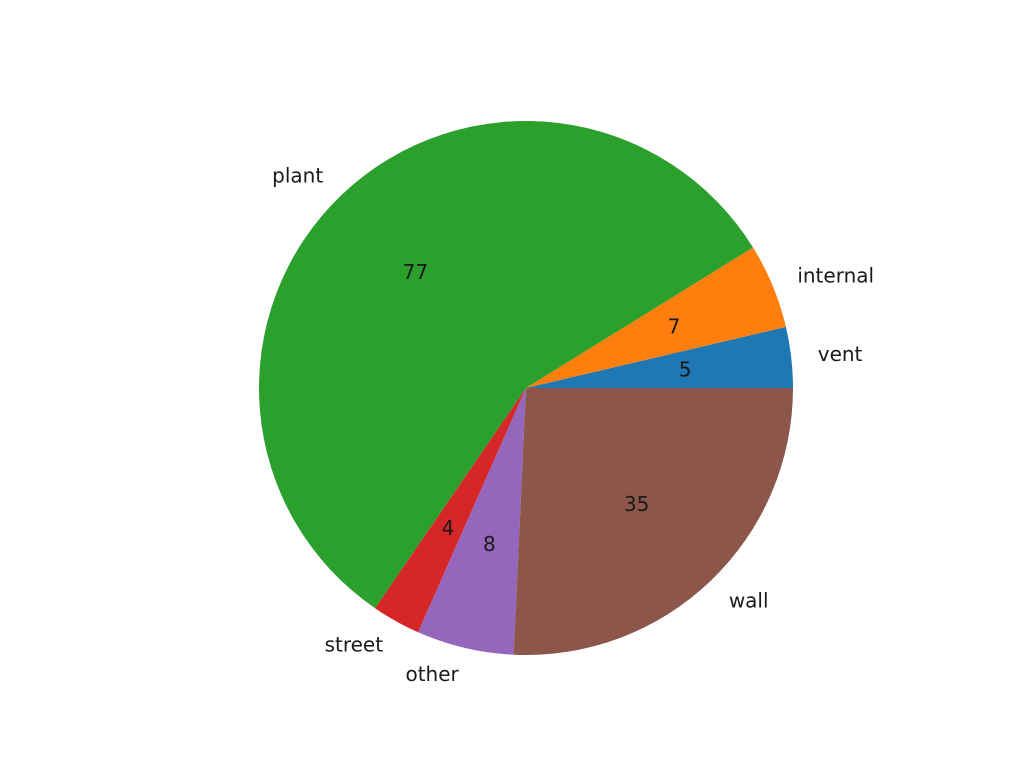 The height and width of the screenshot is (768, 1024). I want to click on slice-category-label: street, so click(354, 645).